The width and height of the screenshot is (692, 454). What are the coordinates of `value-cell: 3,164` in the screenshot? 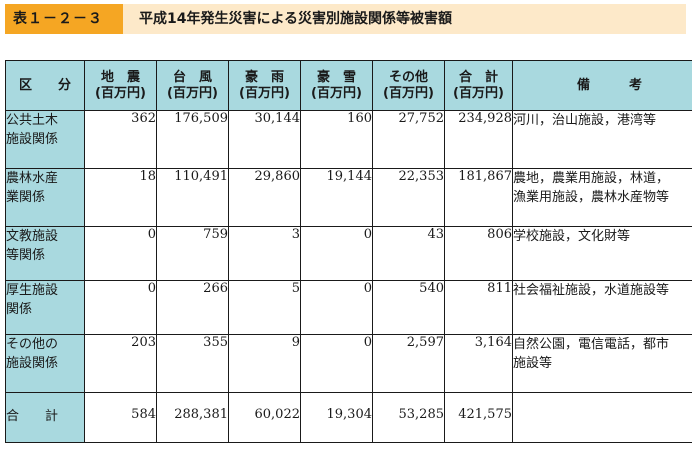 It's located at (478, 363).